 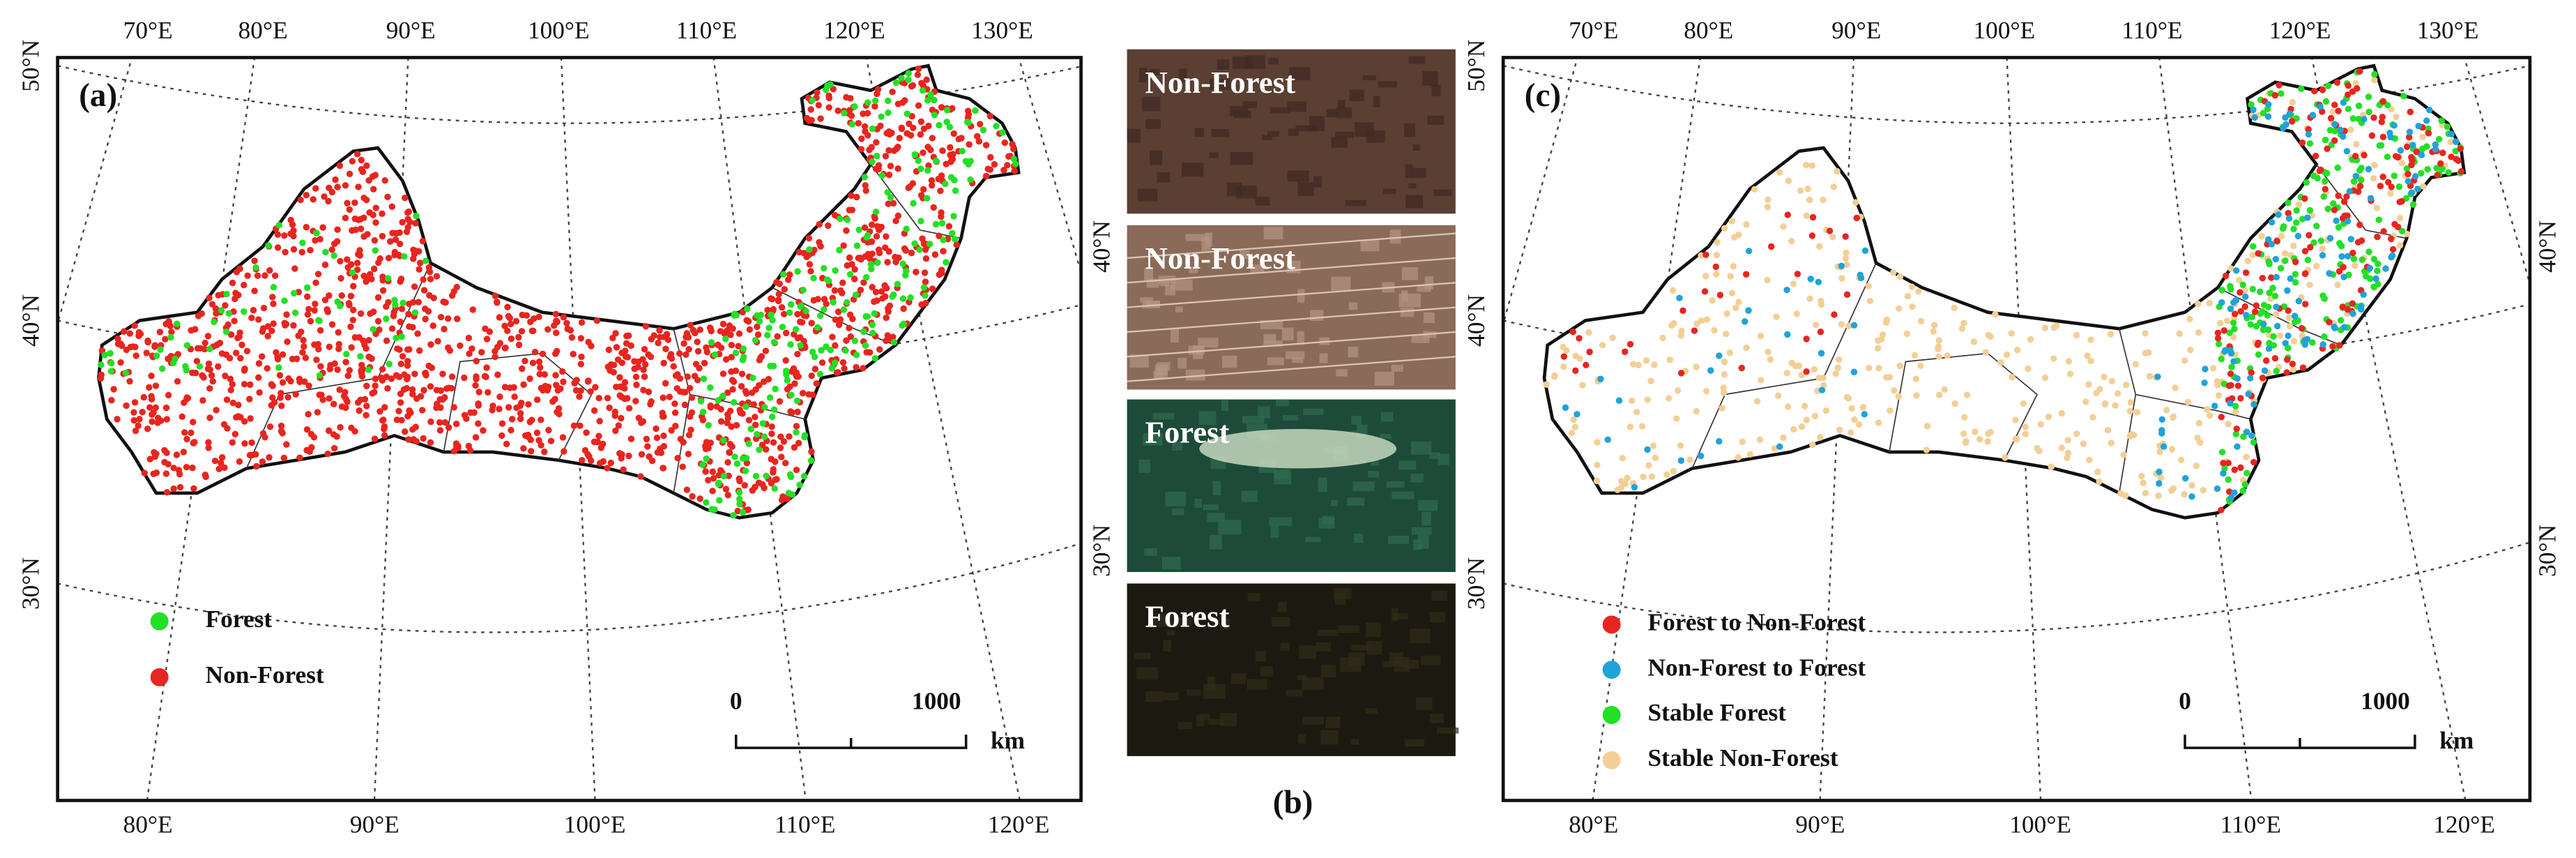 I want to click on legend-marker, so click(x=159, y=621).